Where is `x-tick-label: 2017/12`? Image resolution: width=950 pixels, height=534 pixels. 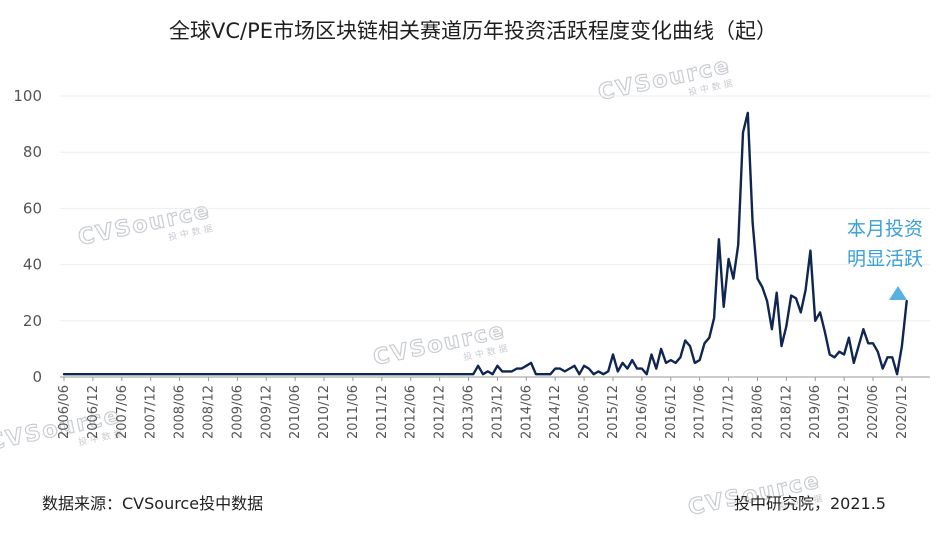 x-tick-label: 2017/12 is located at coordinates (729, 412).